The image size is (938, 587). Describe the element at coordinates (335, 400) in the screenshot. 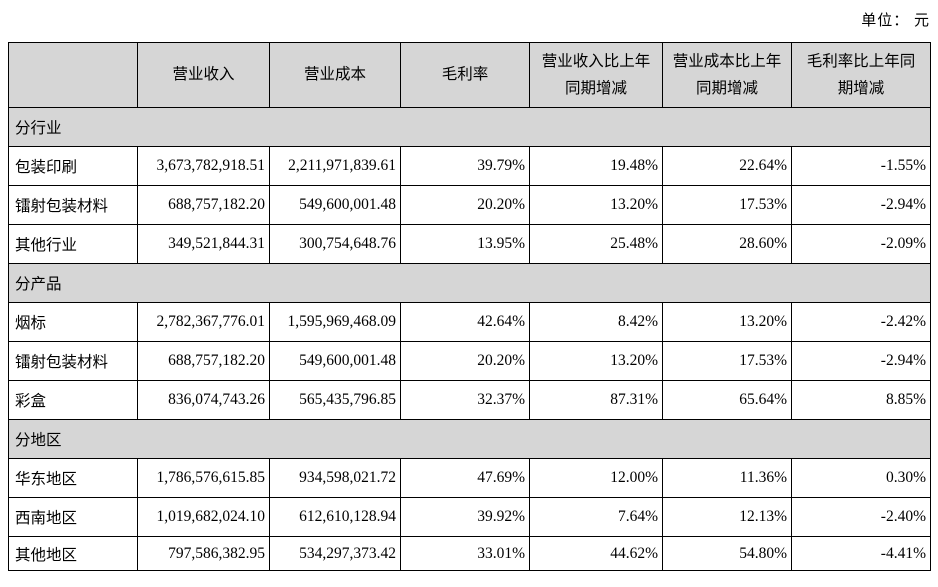

I see `cell-cost: 565,435,796.85` at that location.